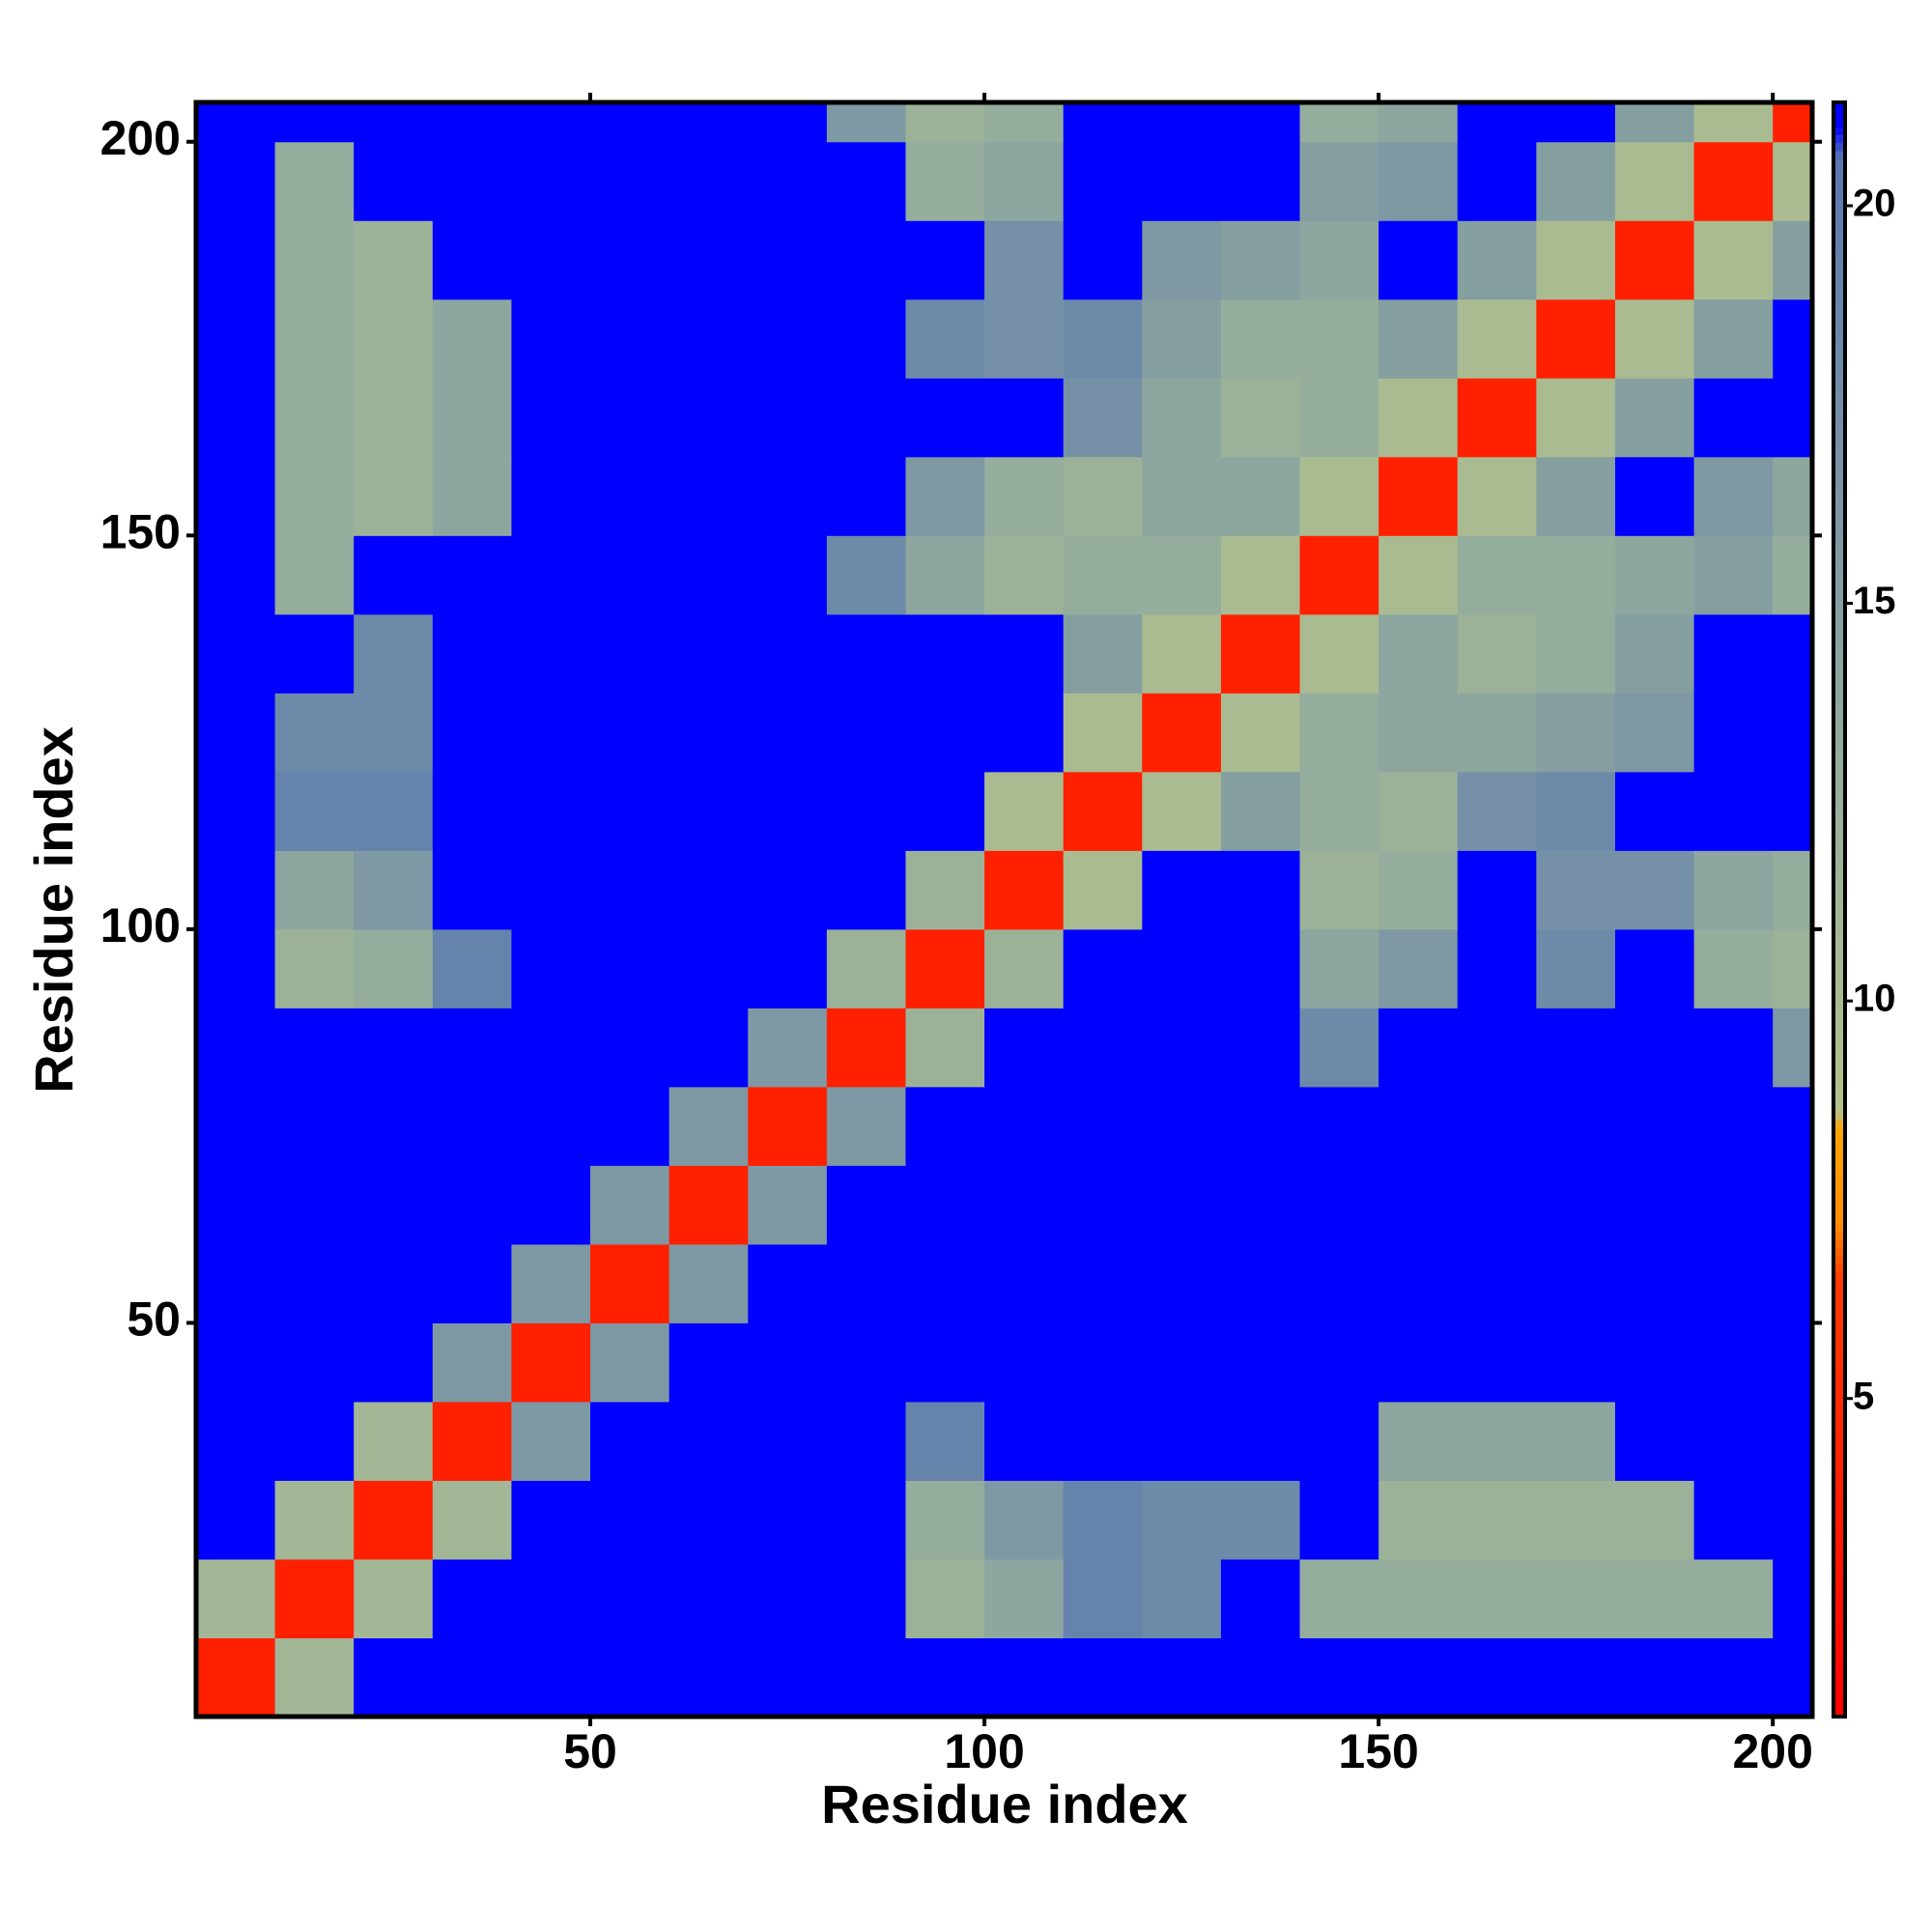 The image size is (1932, 1932). Describe the element at coordinates (590, 1751) in the screenshot. I see `x-tick-label: 50` at that location.